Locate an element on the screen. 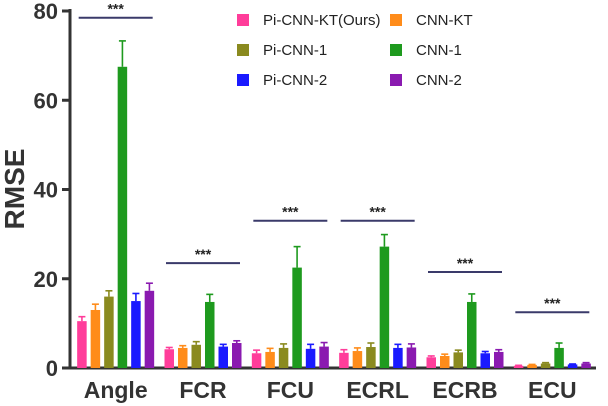 Image resolution: width=608 pixels, height=406 pixels. y-tick-label: 60 is located at coordinates (46, 100).